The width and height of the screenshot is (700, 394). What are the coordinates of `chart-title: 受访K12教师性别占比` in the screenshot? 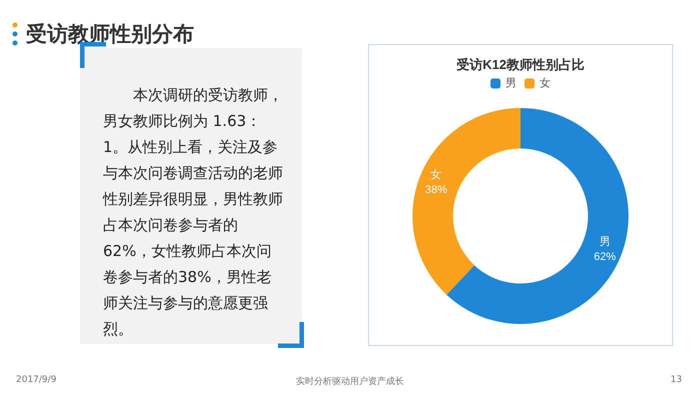 It's located at (520, 64).